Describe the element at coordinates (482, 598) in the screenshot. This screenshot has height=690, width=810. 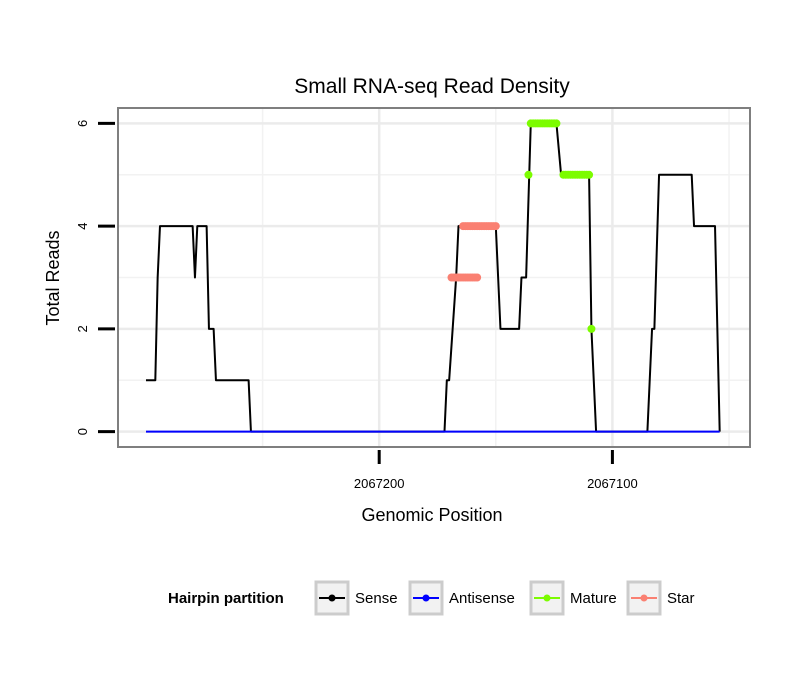
I see `legend-label-antisense: Antisense` at that location.